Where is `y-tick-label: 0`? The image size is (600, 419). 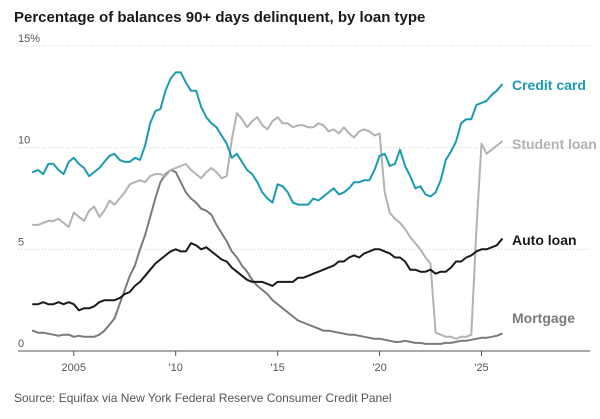
y-tick-label: 0 is located at coordinates (21, 344).